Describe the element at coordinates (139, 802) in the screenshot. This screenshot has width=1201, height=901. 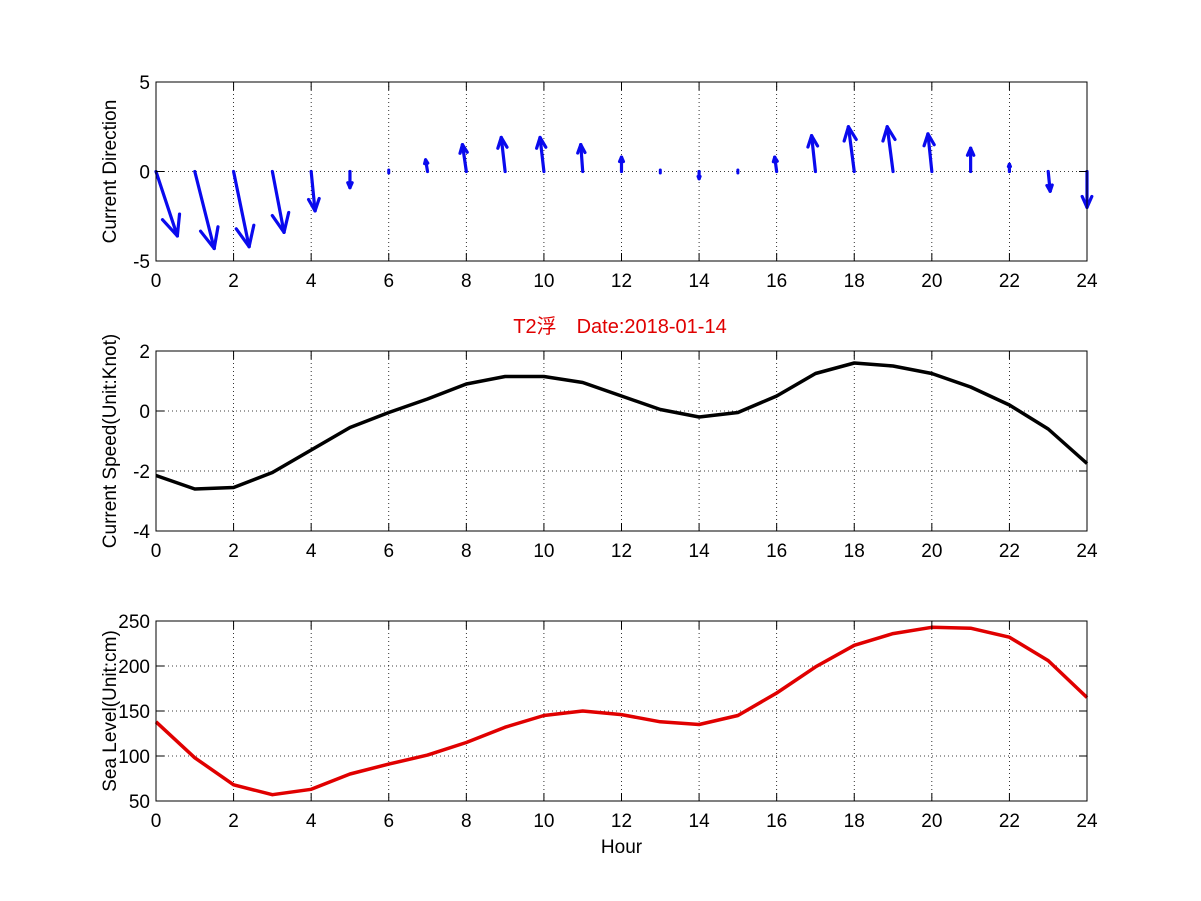
I see `sea-level-y-tick-label: 50` at that location.